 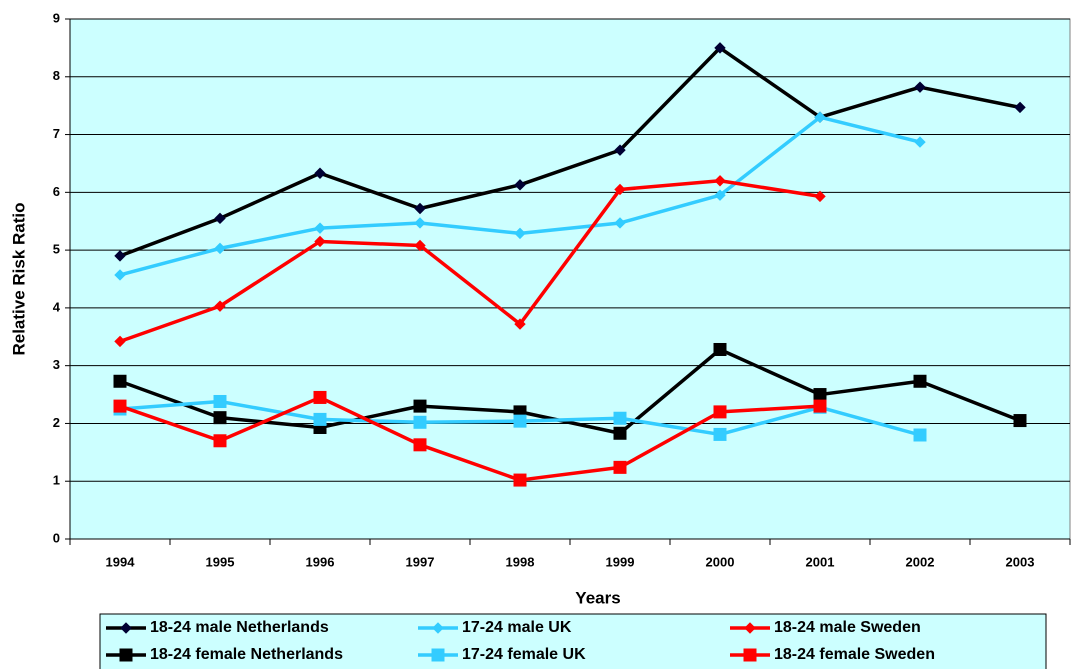 I want to click on x-tick-label: 2001, so click(x=820, y=561).